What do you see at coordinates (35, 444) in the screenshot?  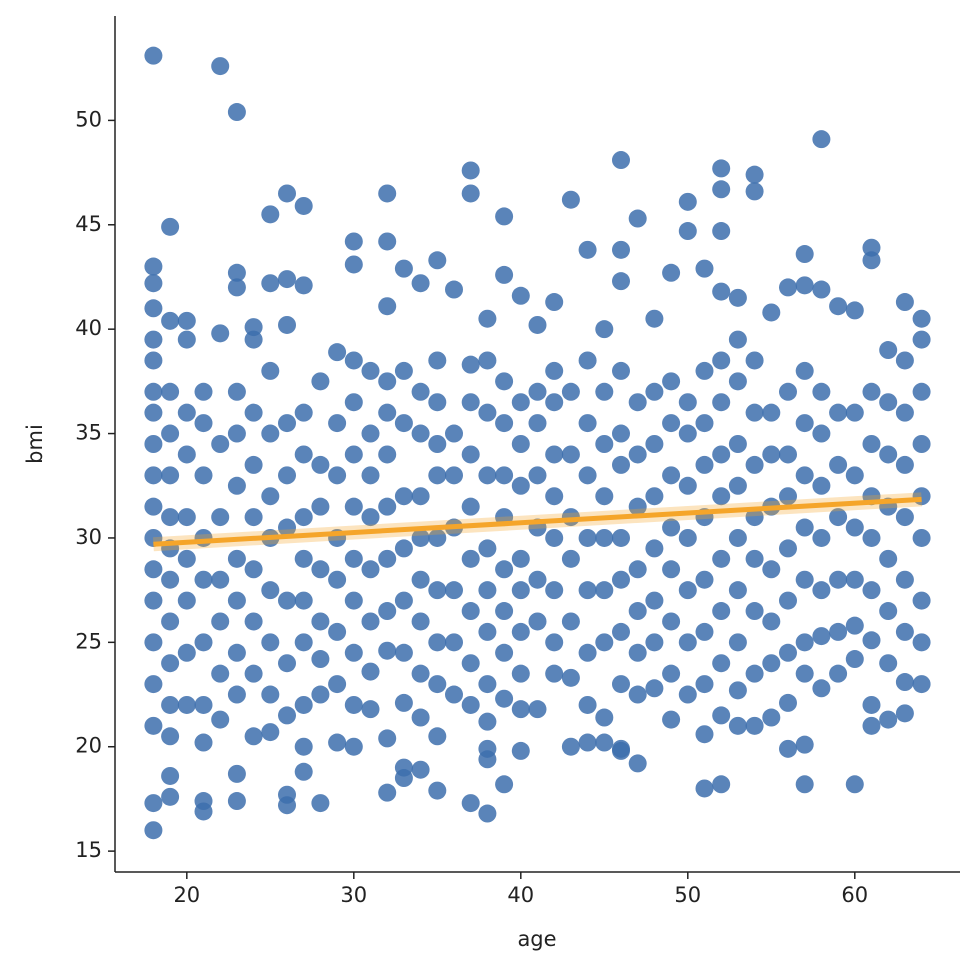 I see `y-axis-label: bmi` at bounding box center [35, 444].